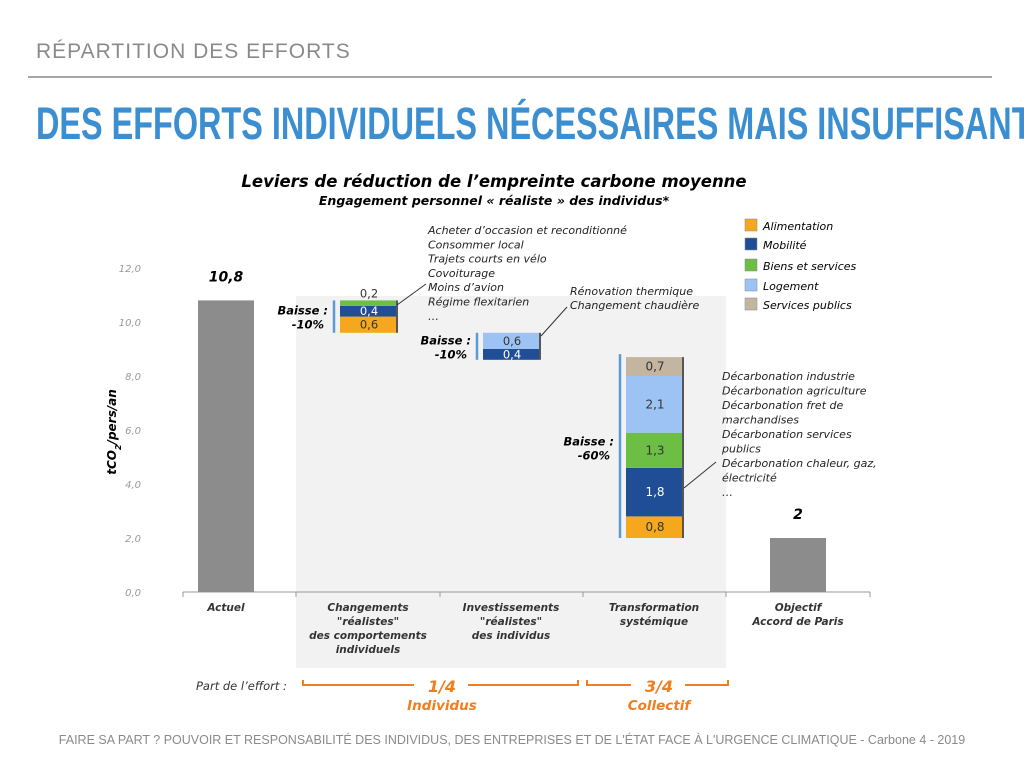  Describe the element at coordinates (226, 277) in the screenshot. I see `bar-total-label: 10,8` at that location.